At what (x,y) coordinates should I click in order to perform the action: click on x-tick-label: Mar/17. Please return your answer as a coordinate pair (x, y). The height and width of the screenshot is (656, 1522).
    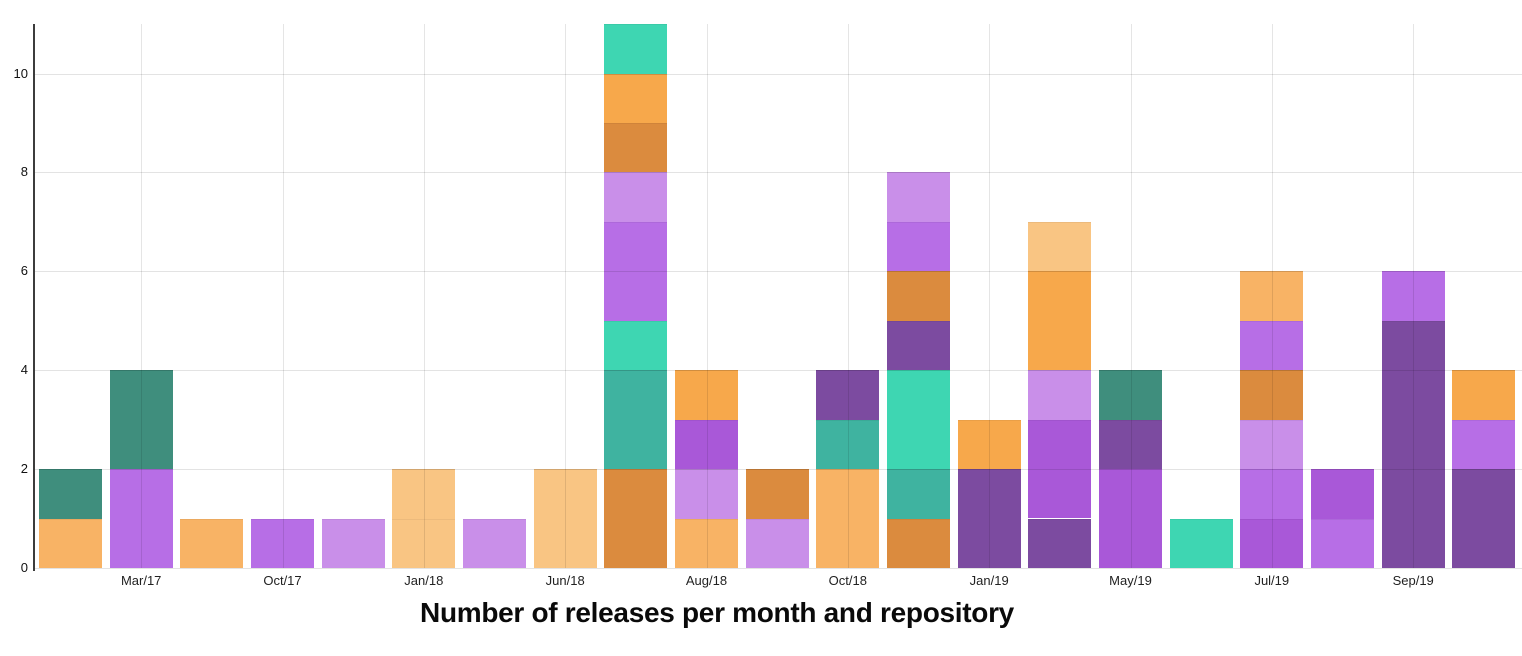
    Looking at the image, I should click on (141, 580).